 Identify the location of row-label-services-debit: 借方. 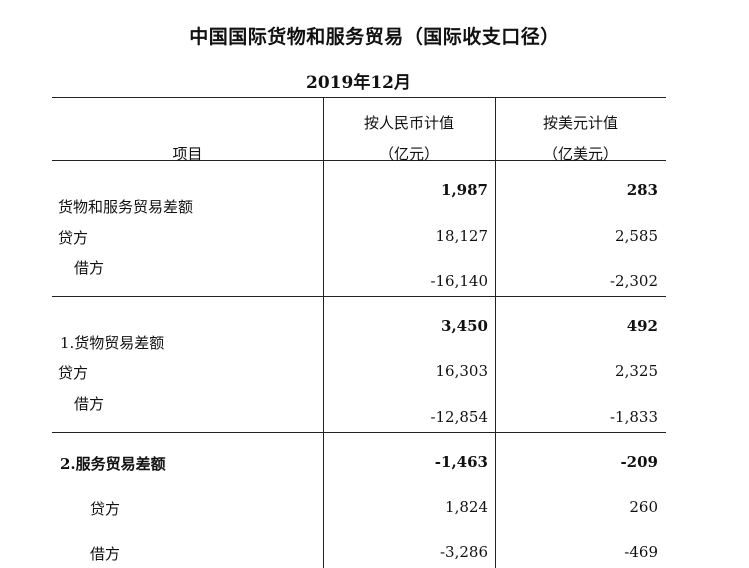
(105, 554).